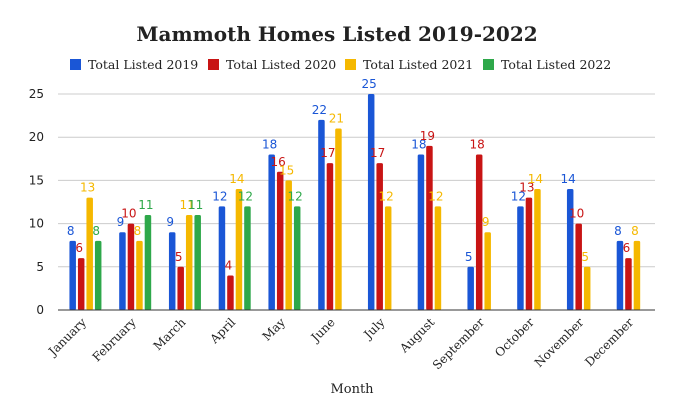 Image resolution: width=674 pixels, height=417 pixels. What do you see at coordinates (143, 64) in the screenshot?
I see `legend-label: Total Listed 2019` at bounding box center [143, 64].